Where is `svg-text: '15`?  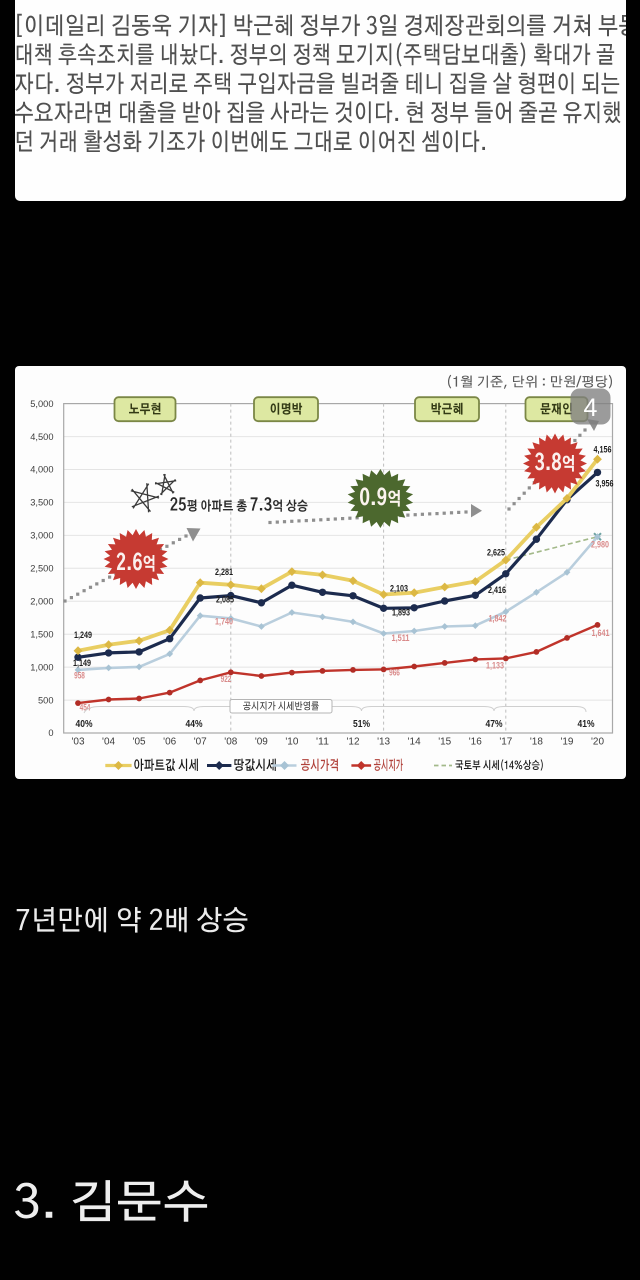
svg-text: '15 is located at coordinates (444, 742).